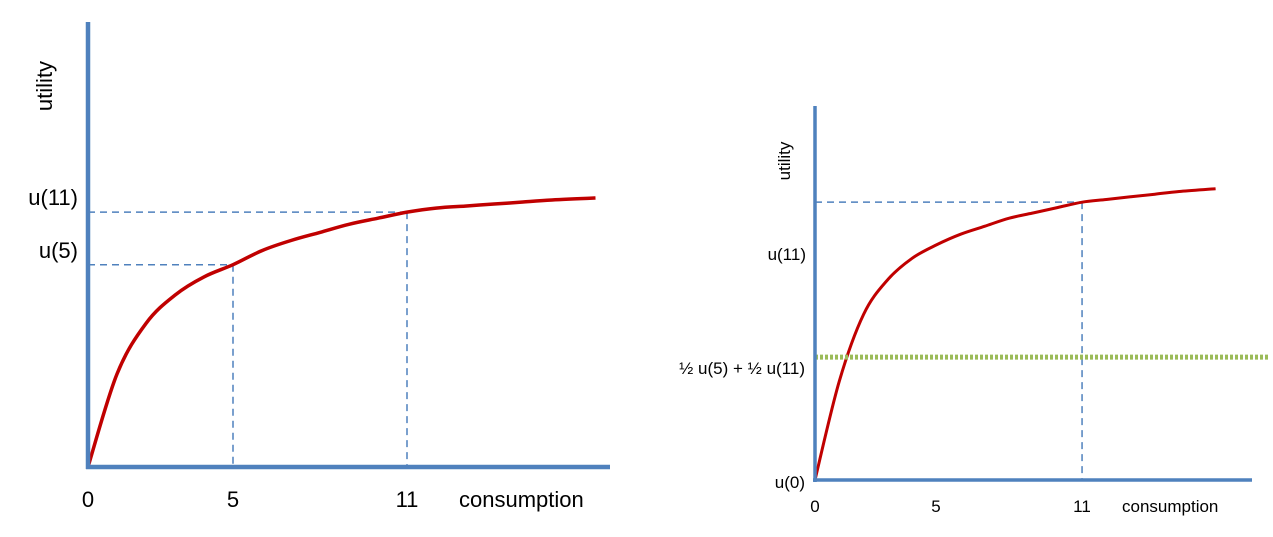 The height and width of the screenshot is (537, 1273). What do you see at coordinates (407, 499) in the screenshot?
I see `x-tick-label-11-left: 11` at bounding box center [407, 499].